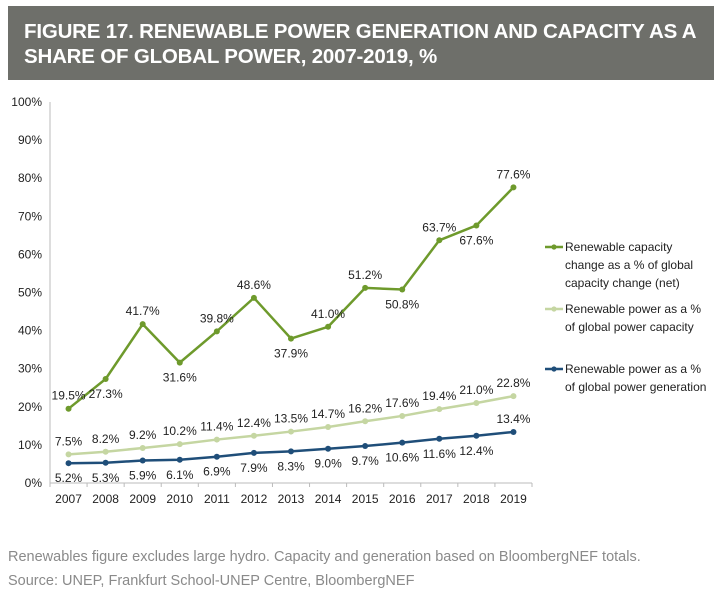 This screenshot has width=720, height=609. Describe the element at coordinates (143, 311) in the screenshot. I see `data-label: 41.7%` at that location.